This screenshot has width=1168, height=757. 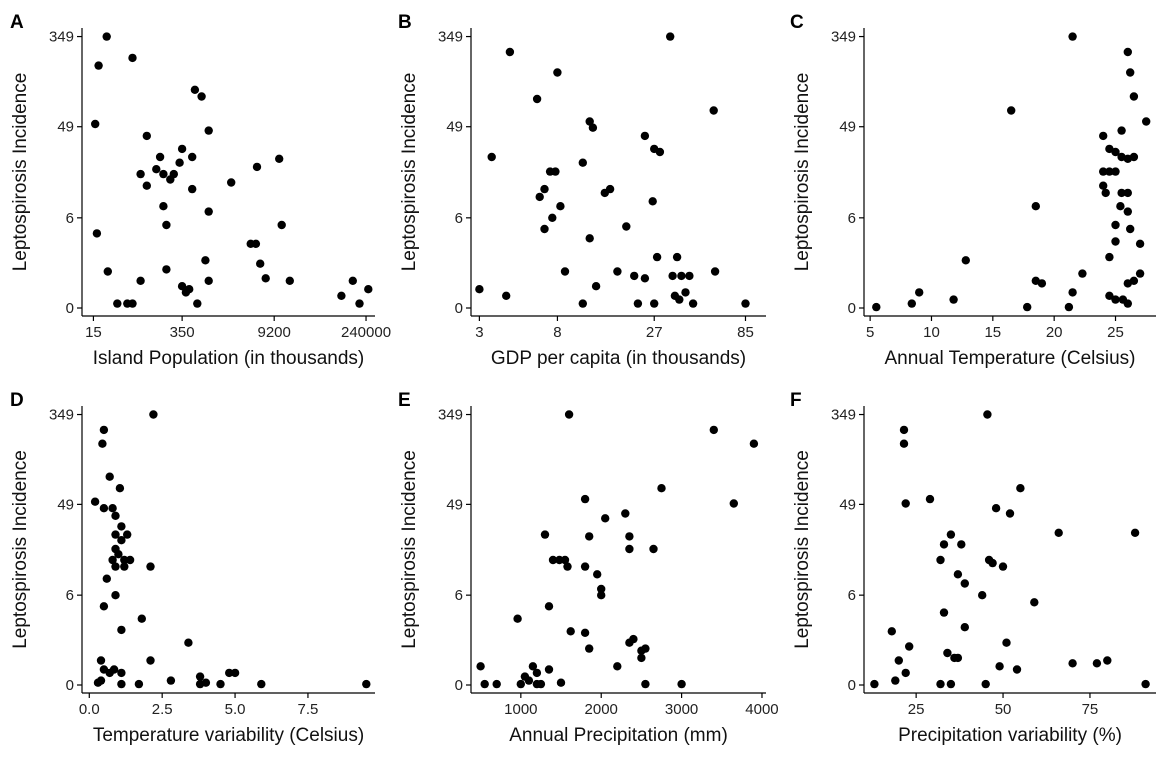 What do you see at coordinates (520, 709) in the screenshot?
I see `x-tick-label: 1000` at bounding box center [520, 709].